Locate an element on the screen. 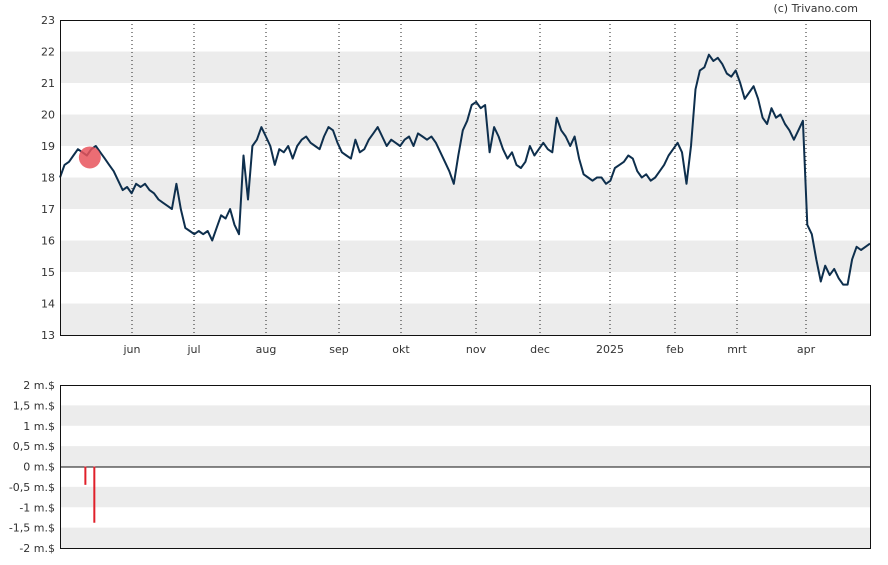 The width and height of the screenshot is (888, 565). price-x-axis: jun jul aug sep okt nov dec 2025 feb mrt apr is located at coordinates (469, 349).